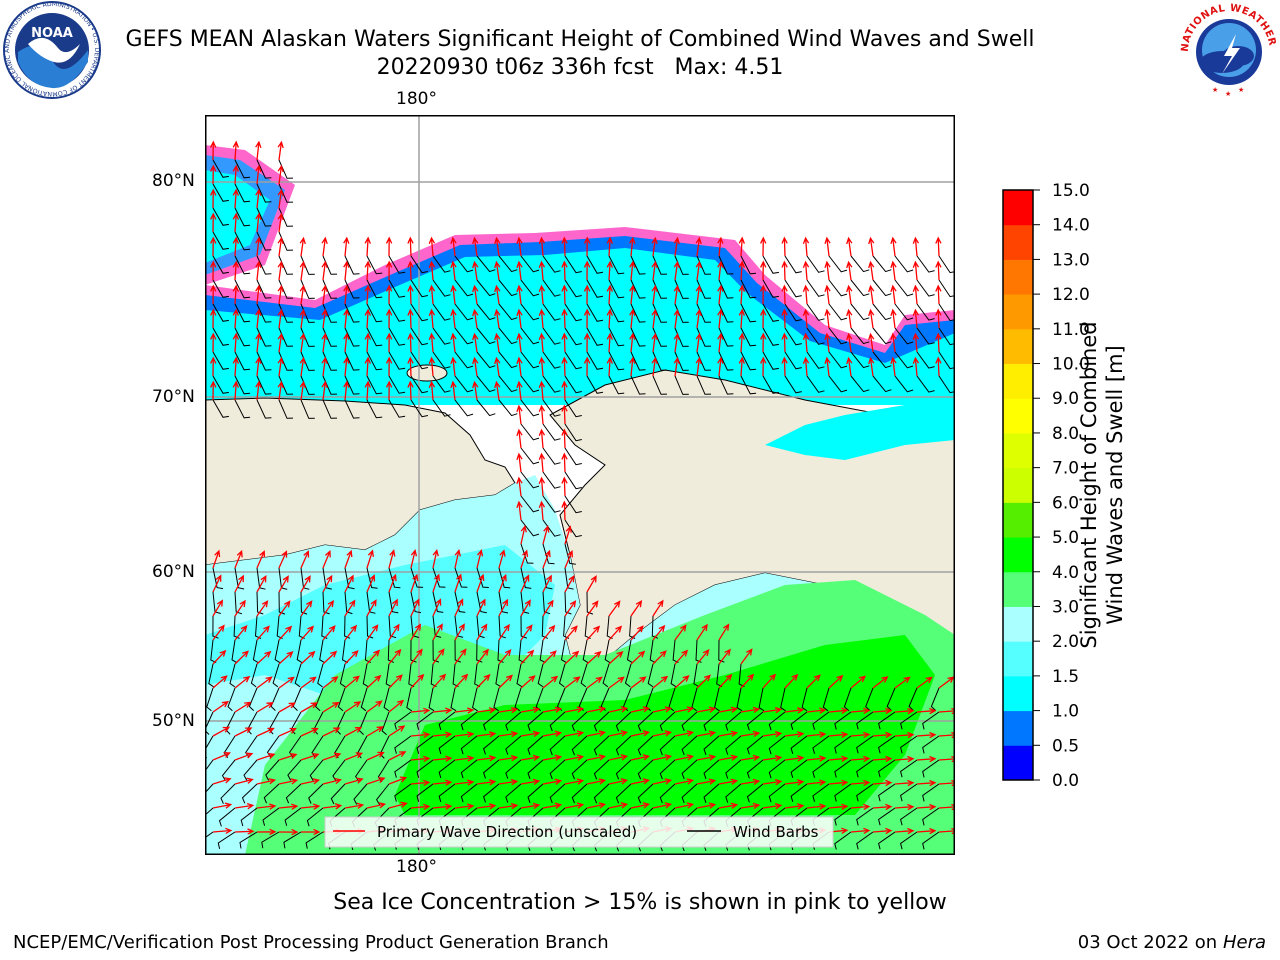 Image resolution: width=1280 pixels, height=960 pixels. I want to click on colorbar-tick-label: 13.0, so click(1071, 260).